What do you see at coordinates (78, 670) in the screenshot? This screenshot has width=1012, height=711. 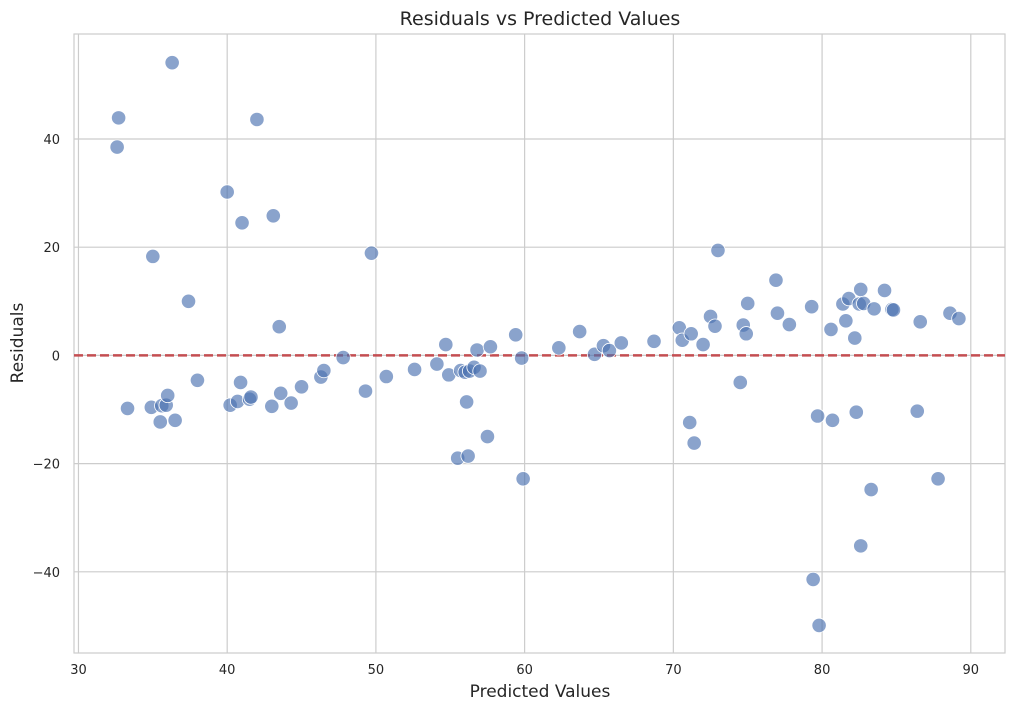 I see `x-tick-label: 30` at bounding box center [78, 670].